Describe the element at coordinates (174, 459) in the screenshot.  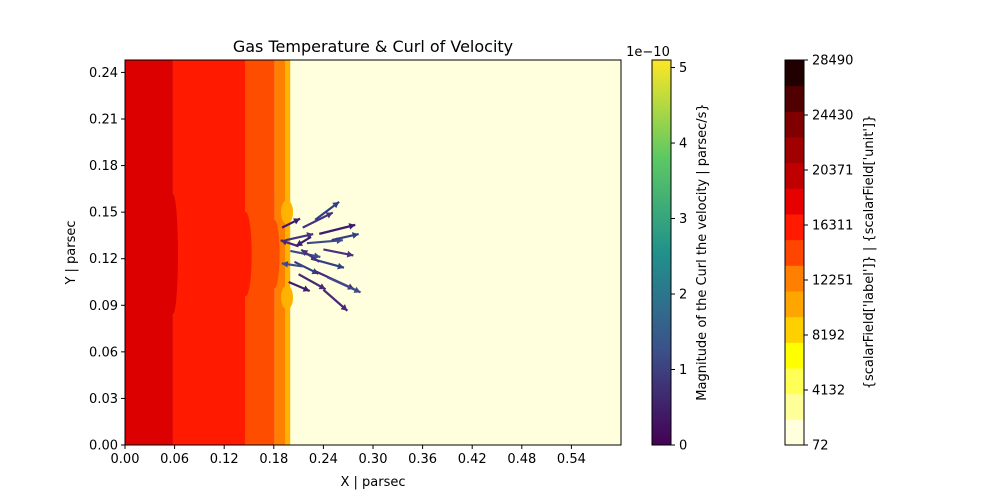
I see `x-tick-label: 0.06` at that location.